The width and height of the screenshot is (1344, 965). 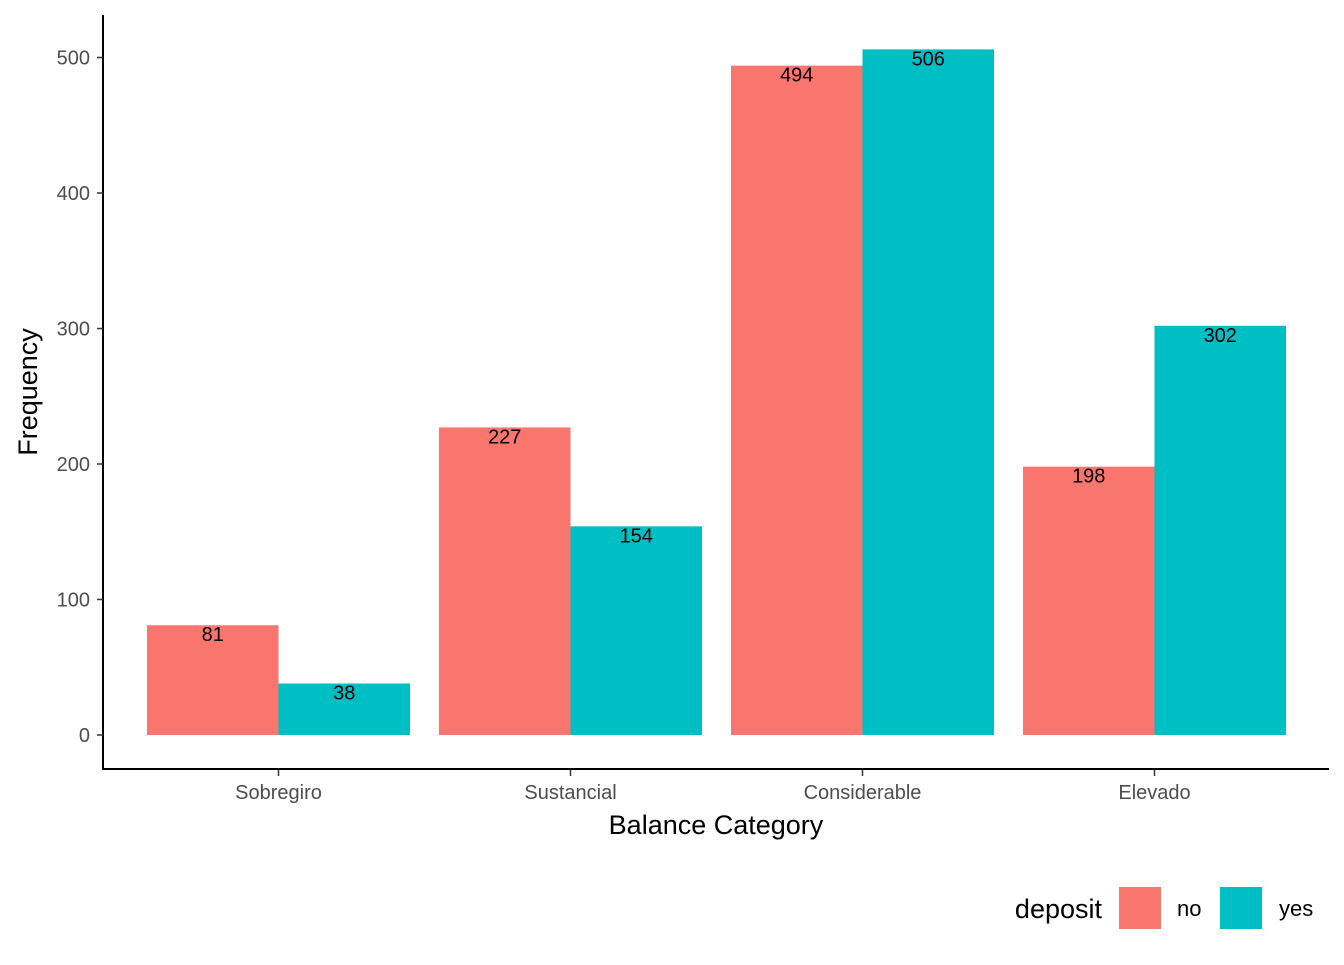 I want to click on data-label-no-sustancial: 227, so click(x=504, y=437).